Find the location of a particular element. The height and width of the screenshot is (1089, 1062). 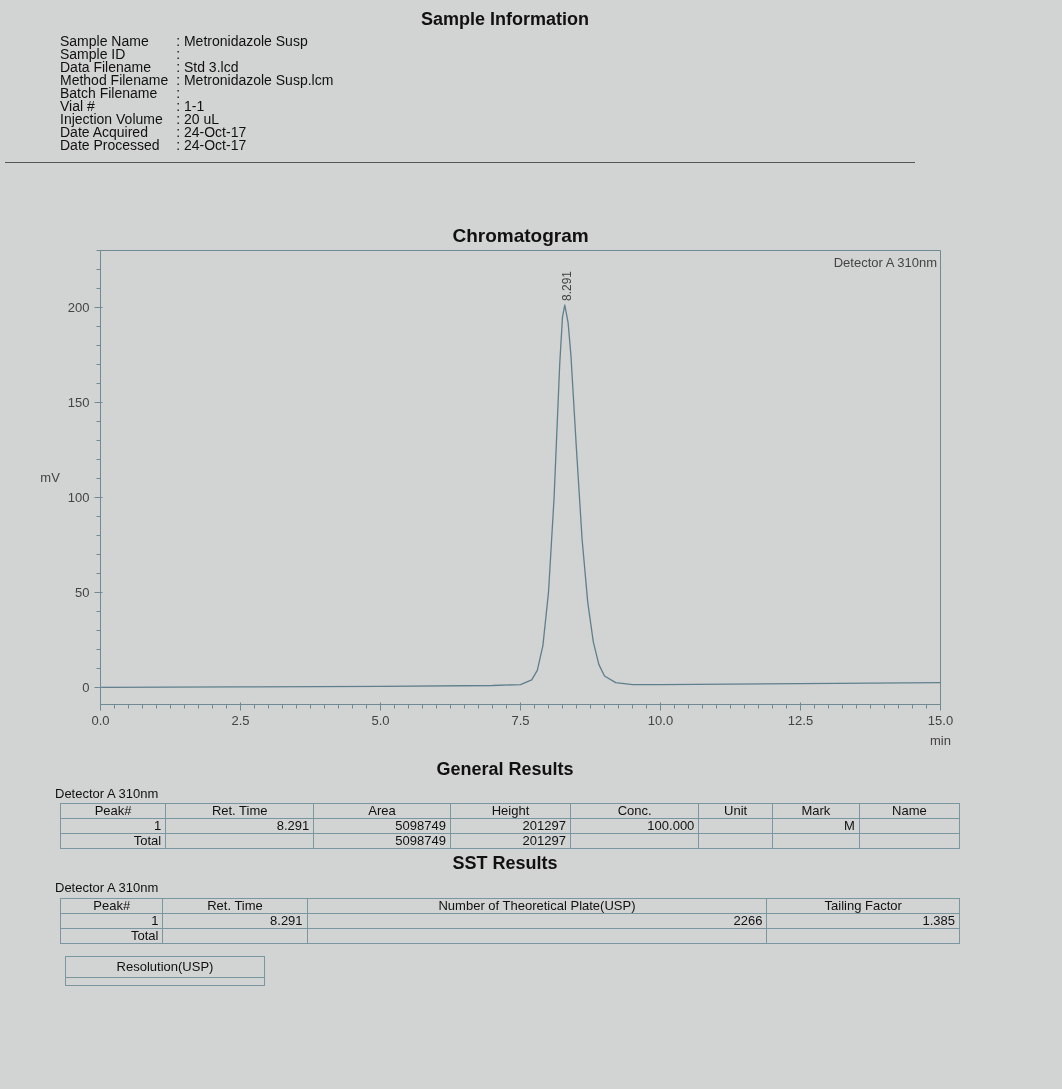

annotation: Detector A 310nm is located at coordinates (885, 262).